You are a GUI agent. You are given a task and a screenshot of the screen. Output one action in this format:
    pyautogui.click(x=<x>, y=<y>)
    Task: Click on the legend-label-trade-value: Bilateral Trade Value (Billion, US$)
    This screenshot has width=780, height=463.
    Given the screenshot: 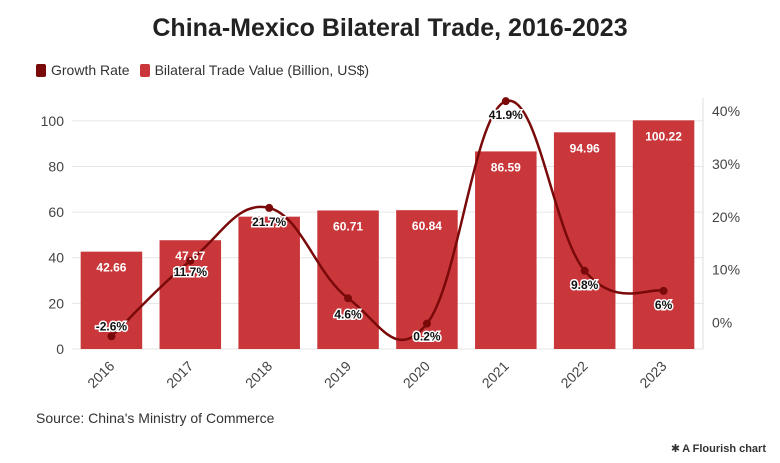 What is the action you would take?
    pyautogui.click(x=262, y=70)
    